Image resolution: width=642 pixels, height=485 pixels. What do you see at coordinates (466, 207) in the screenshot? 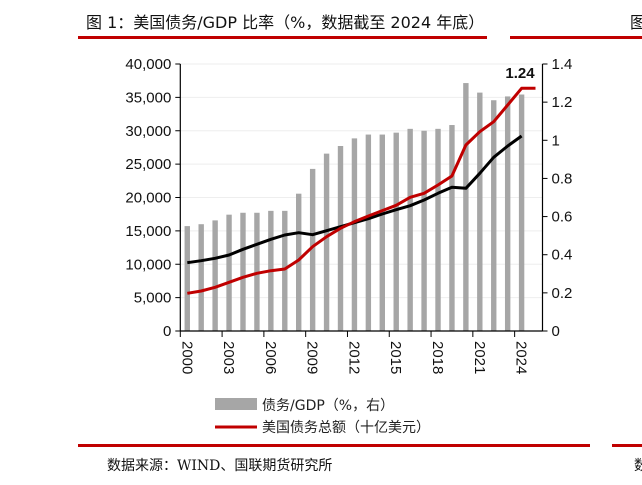
I see `bar-2020` at bounding box center [466, 207].